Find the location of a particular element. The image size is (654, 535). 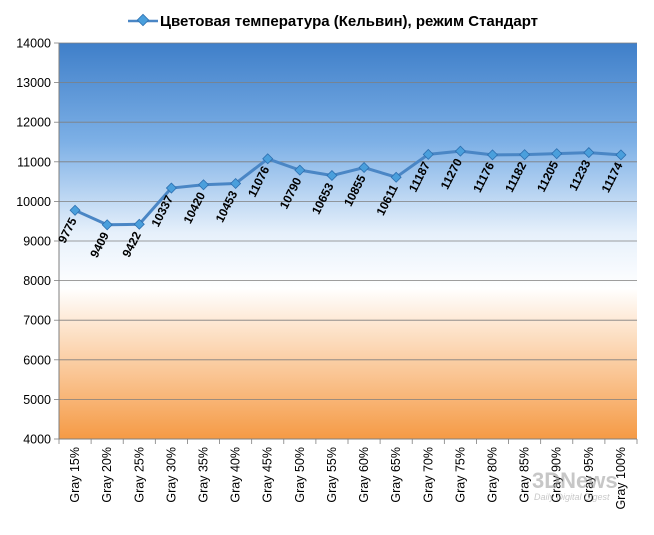

x-tick-label: Gray 45% is located at coordinates (268, 475).